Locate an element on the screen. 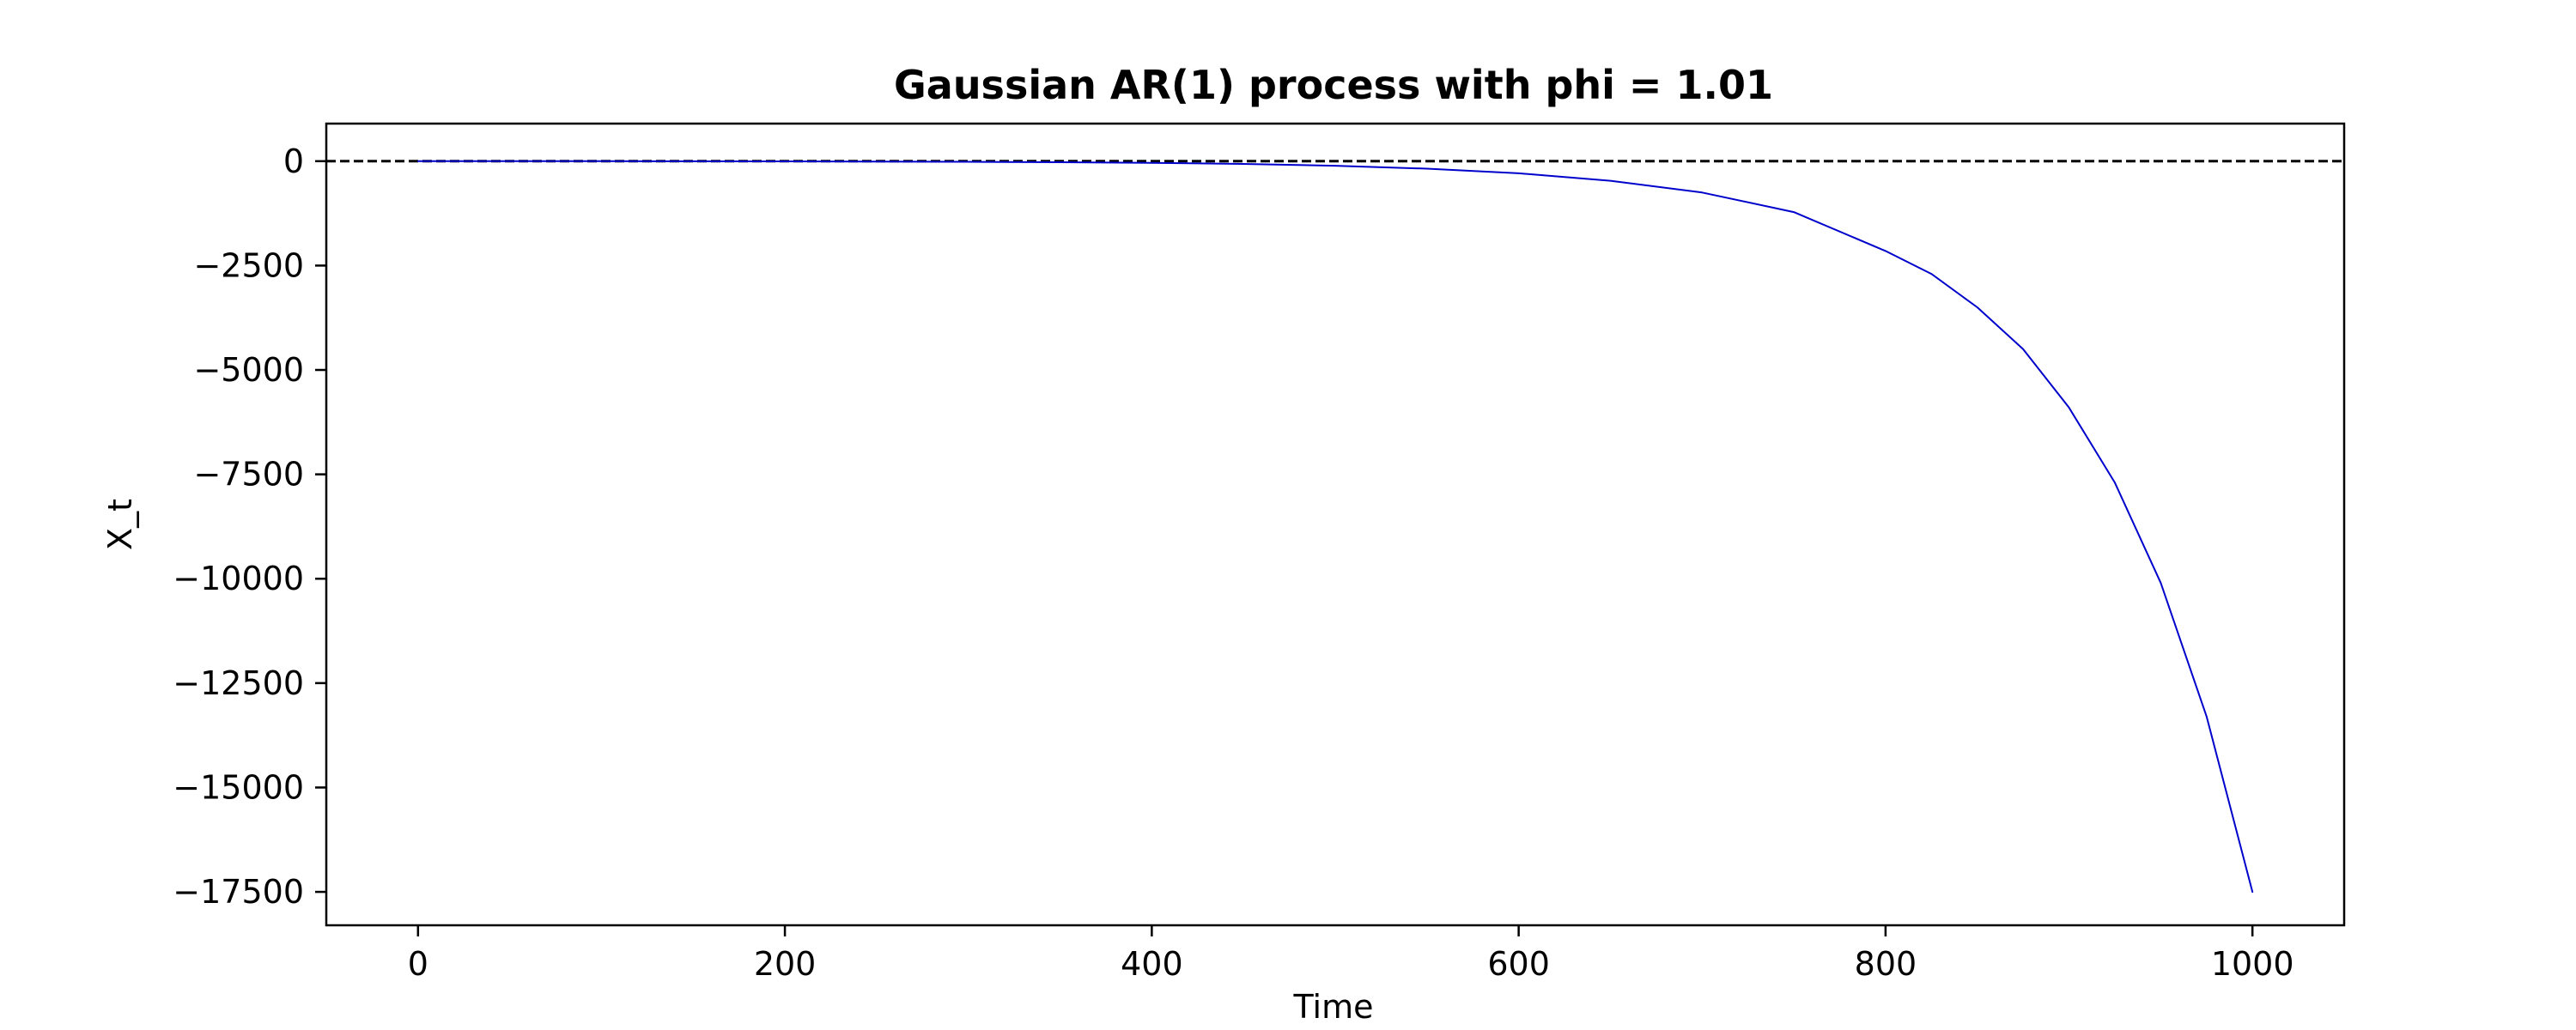 The image size is (2576, 1030). x-tick-label: 600 is located at coordinates (1518, 964).